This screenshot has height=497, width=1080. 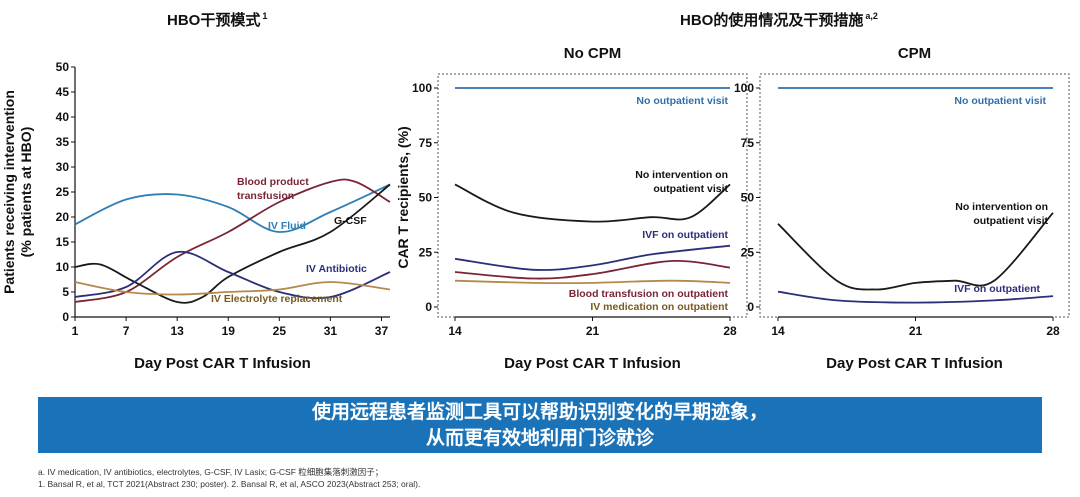 What do you see at coordinates (217, 20) in the screenshot?
I see `left-chart-title: HBO干预模式 1` at bounding box center [217, 20].